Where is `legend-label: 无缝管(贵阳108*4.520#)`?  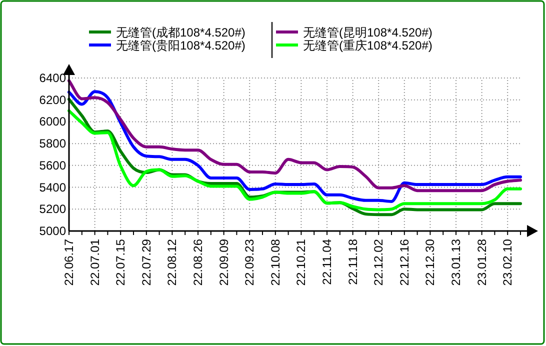 legend-label: 无缝管(贵阳108*4.520#) is located at coordinates (181, 45).